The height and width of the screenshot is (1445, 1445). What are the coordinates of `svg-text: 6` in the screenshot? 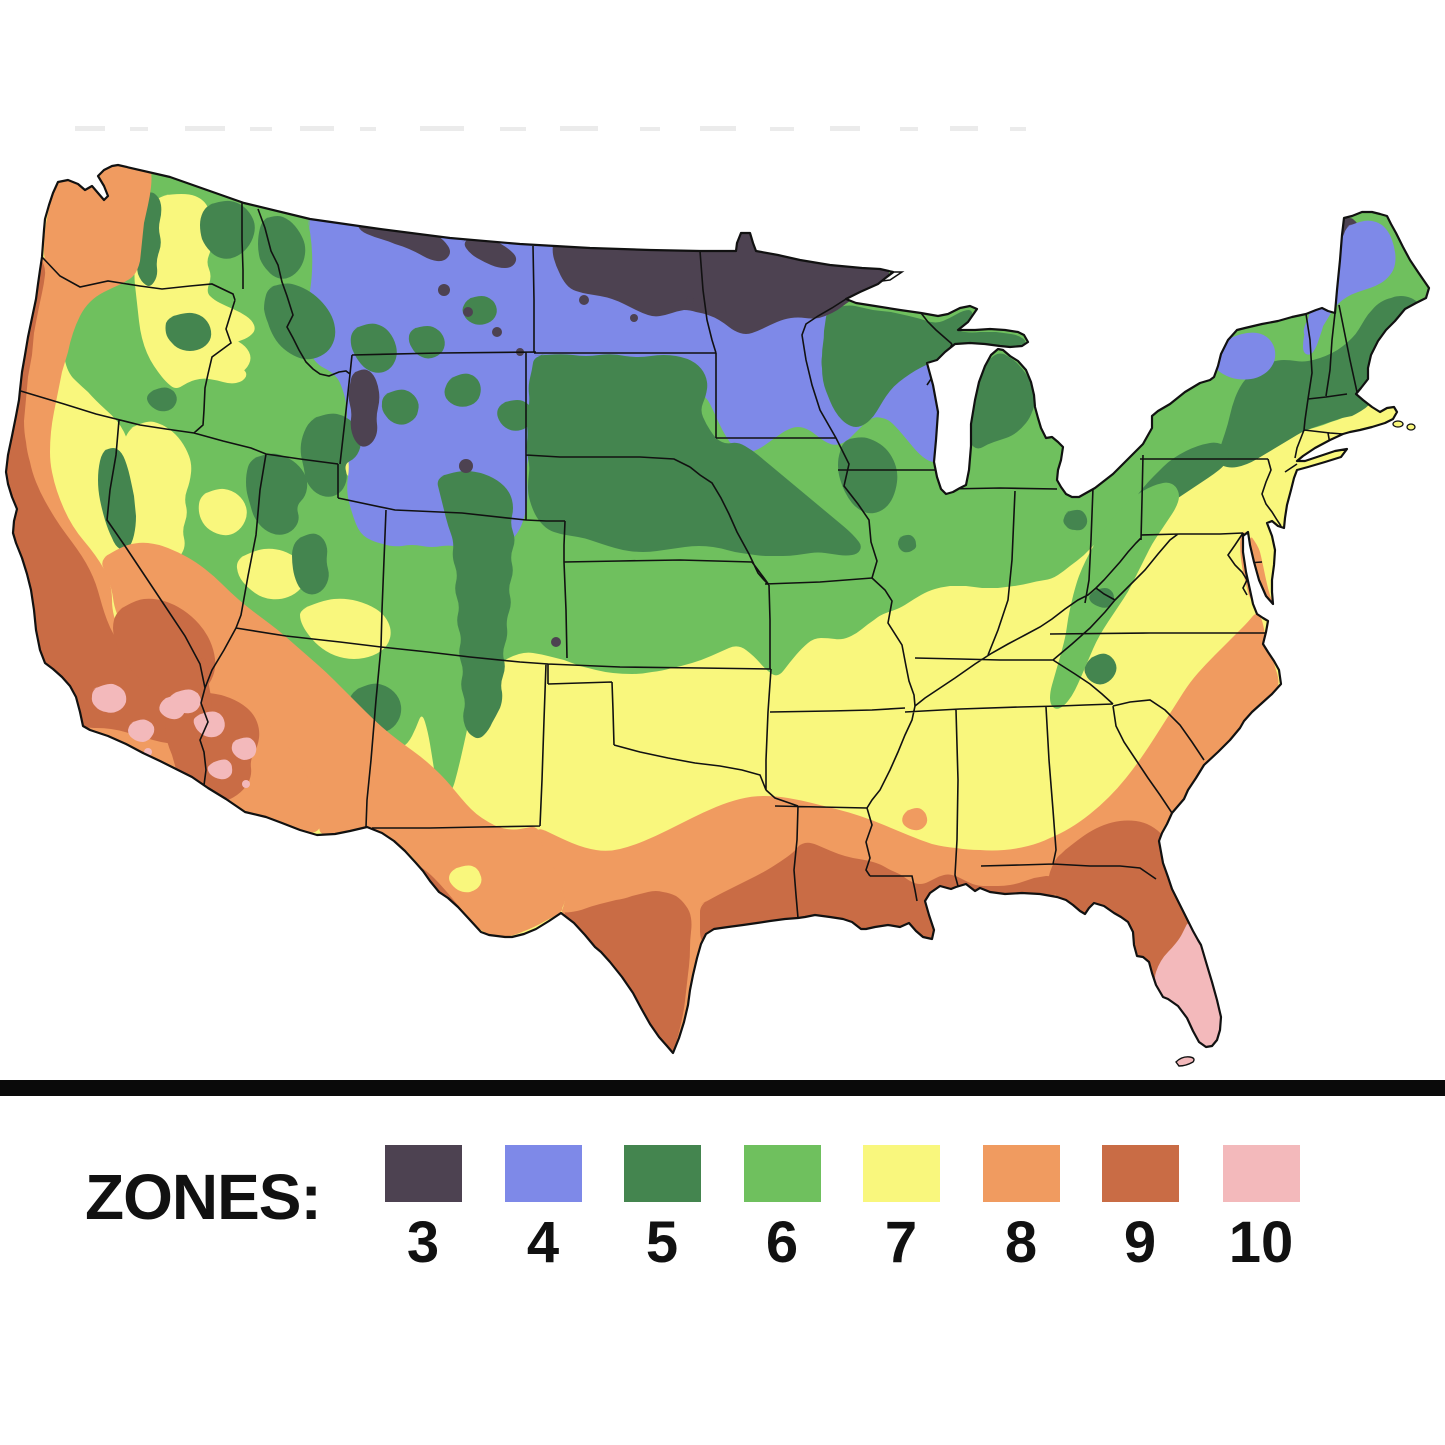 It's located at (782, 1242).